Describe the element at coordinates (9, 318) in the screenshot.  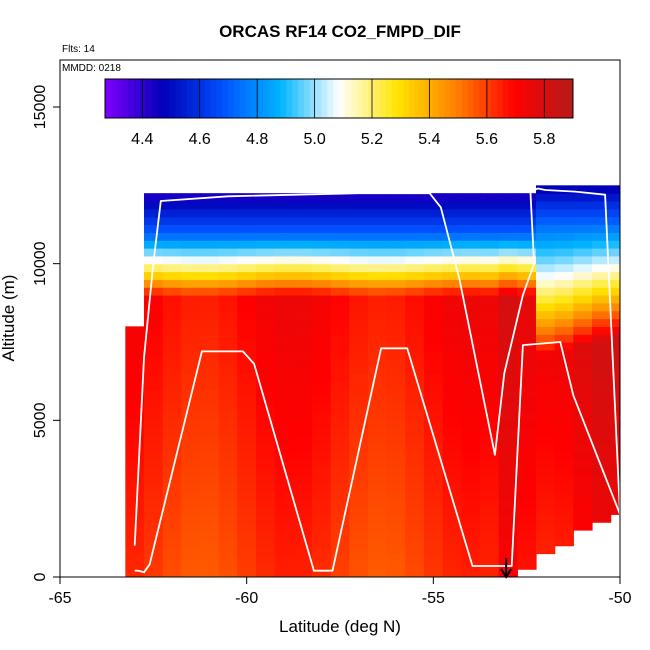
I see `y-axis-label: Altitude (m)` at that location.